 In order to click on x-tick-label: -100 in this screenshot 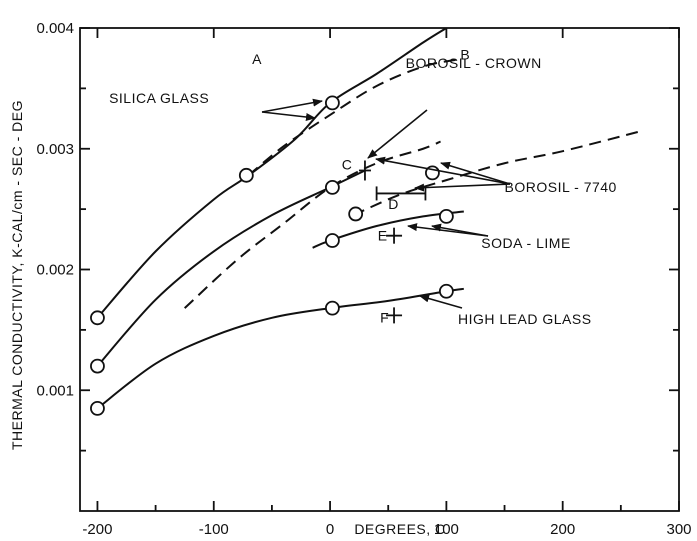, I will do `click(214, 529)`.